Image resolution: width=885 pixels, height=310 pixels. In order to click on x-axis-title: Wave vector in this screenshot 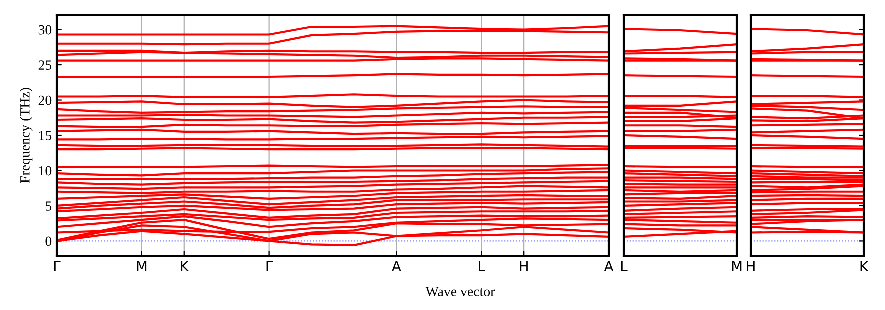, I will do `click(461, 292)`.